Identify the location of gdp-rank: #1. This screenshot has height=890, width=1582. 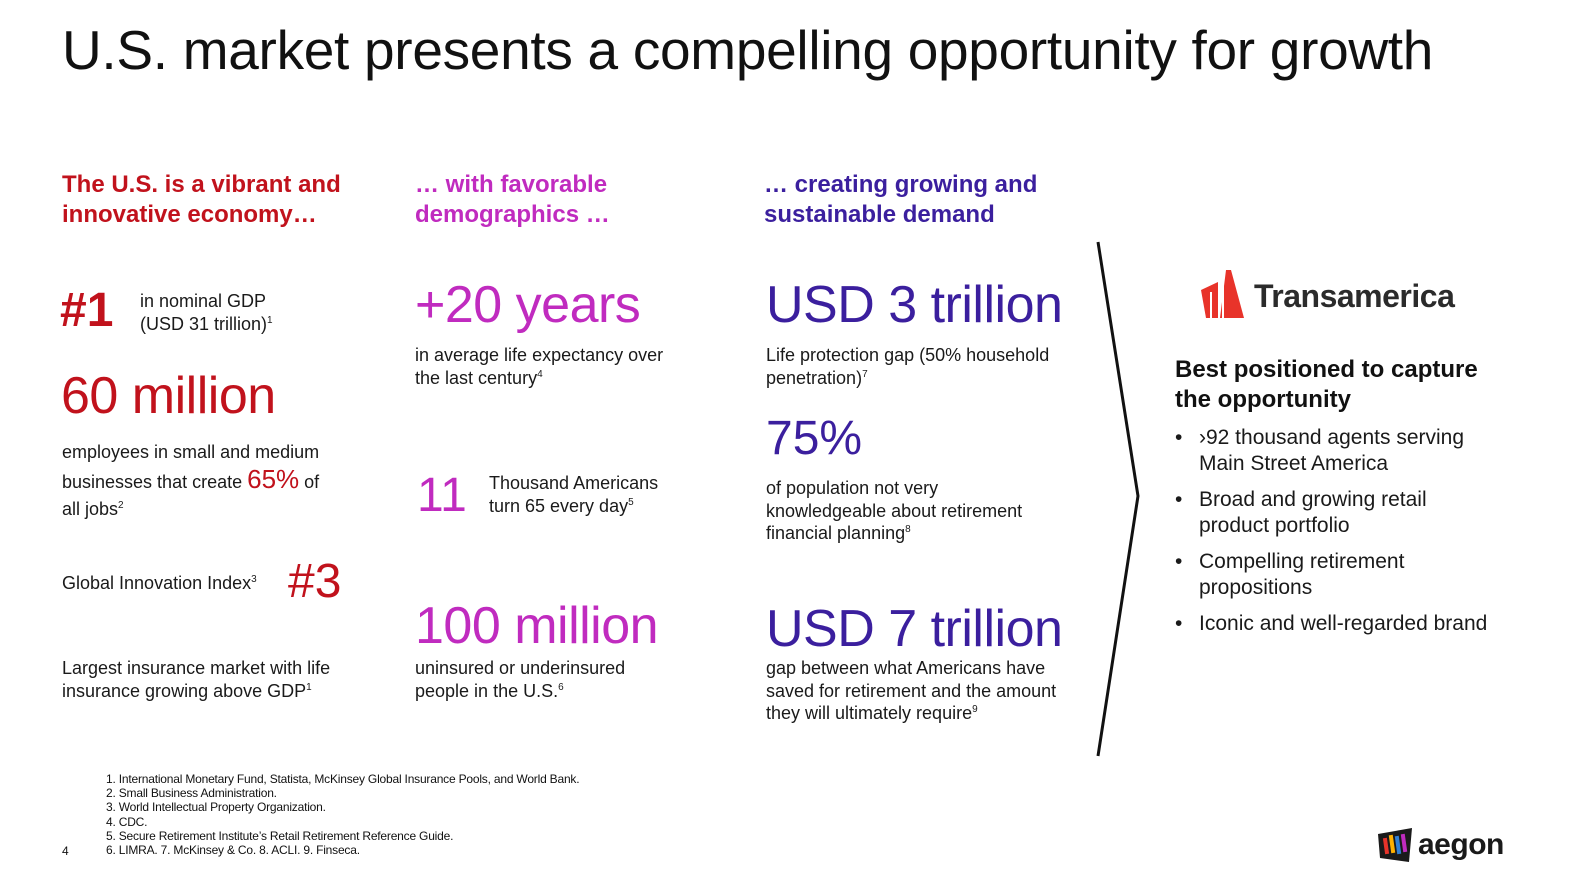
(87, 310).